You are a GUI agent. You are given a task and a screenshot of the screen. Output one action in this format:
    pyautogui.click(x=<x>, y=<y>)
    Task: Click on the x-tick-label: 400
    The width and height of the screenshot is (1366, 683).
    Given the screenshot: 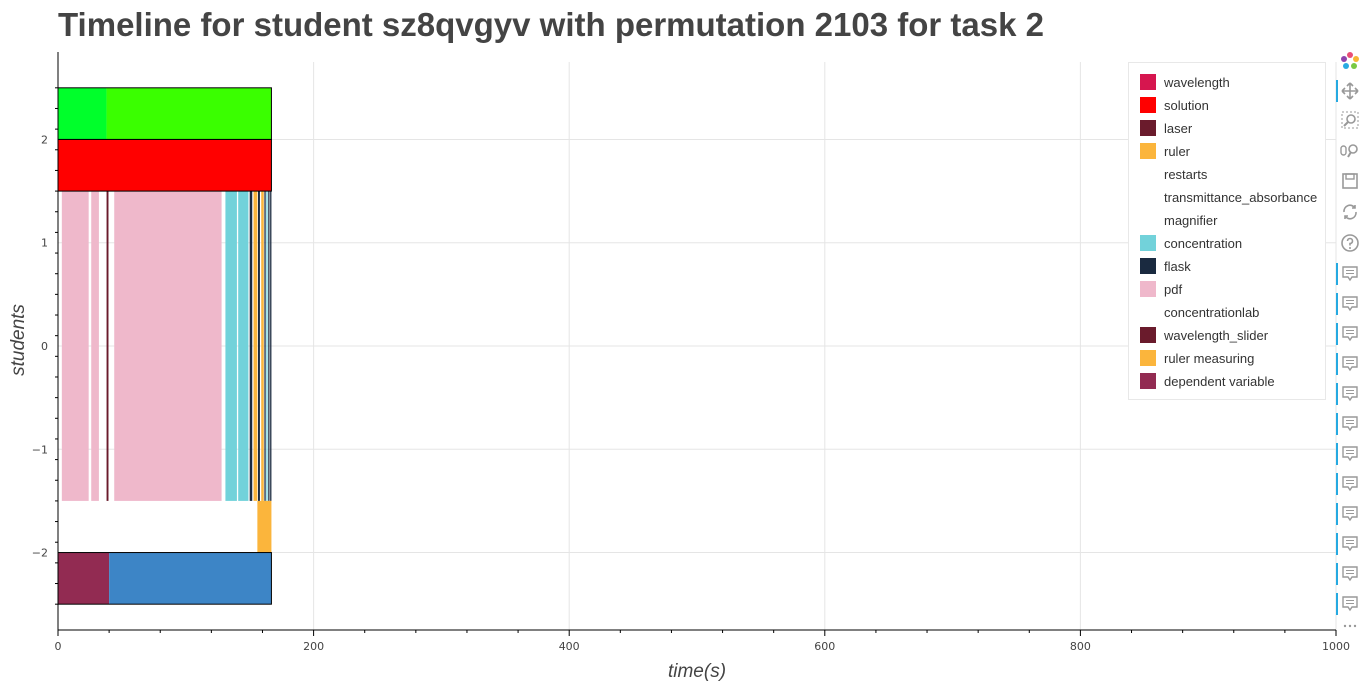 What is the action you would take?
    pyautogui.click(x=569, y=646)
    